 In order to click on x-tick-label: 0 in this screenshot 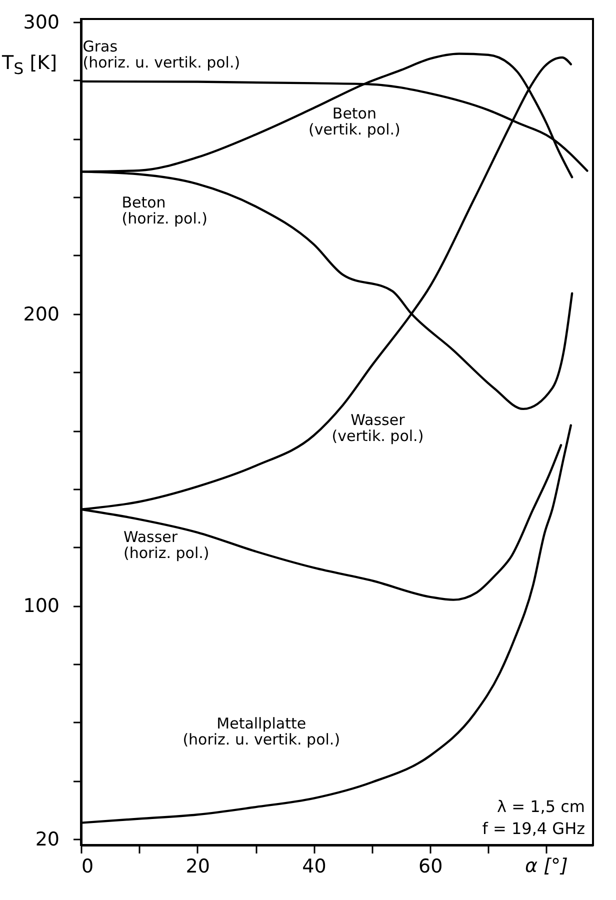, I will do `click(88, 867)`.